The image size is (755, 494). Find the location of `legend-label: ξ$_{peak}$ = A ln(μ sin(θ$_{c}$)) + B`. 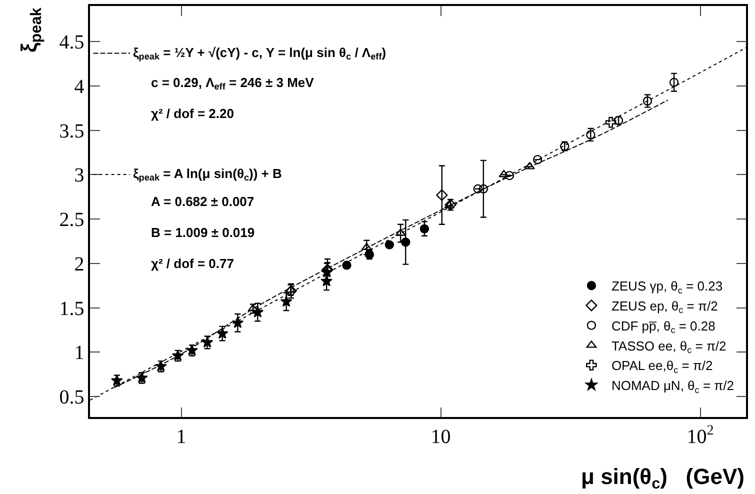

legend-label: ξ$_{peak}$ = A ln(μ sin(θ$_{c}$)) + B is located at coordinates (207, 174).